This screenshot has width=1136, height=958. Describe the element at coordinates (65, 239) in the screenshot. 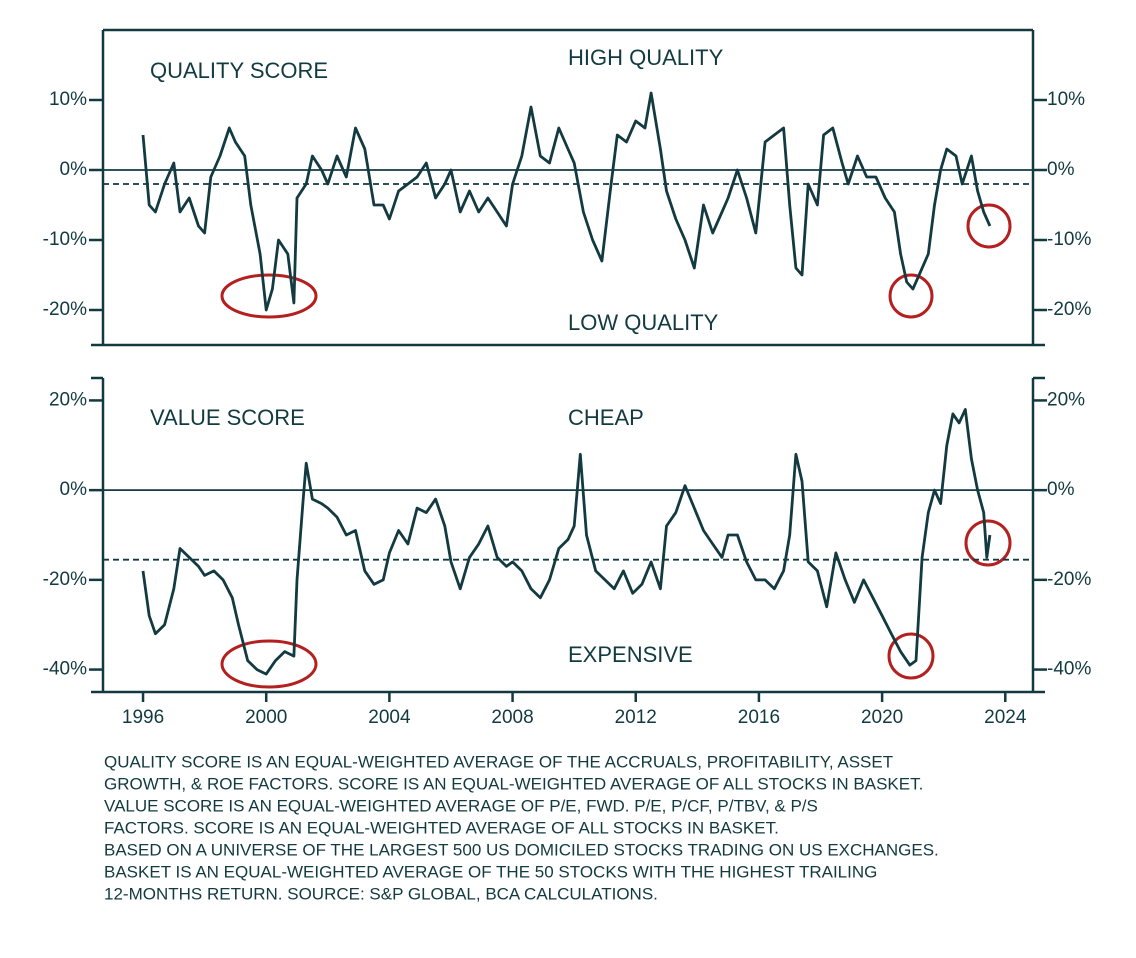

I see `y-tick-label: -10%` at that location.